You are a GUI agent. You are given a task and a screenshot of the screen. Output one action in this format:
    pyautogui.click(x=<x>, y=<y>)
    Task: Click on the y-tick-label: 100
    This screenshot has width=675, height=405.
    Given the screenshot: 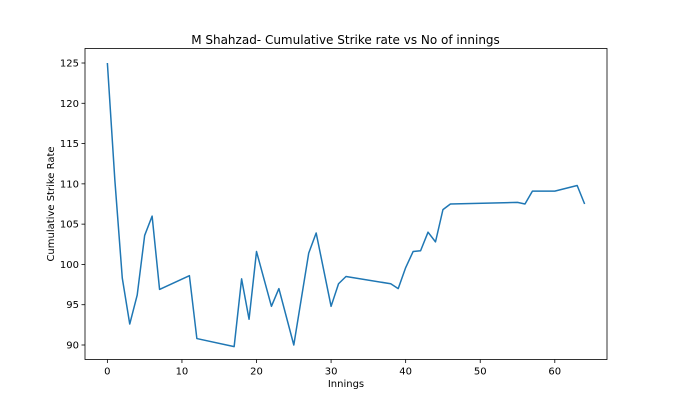 What is the action you would take?
    pyautogui.click(x=69, y=265)
    